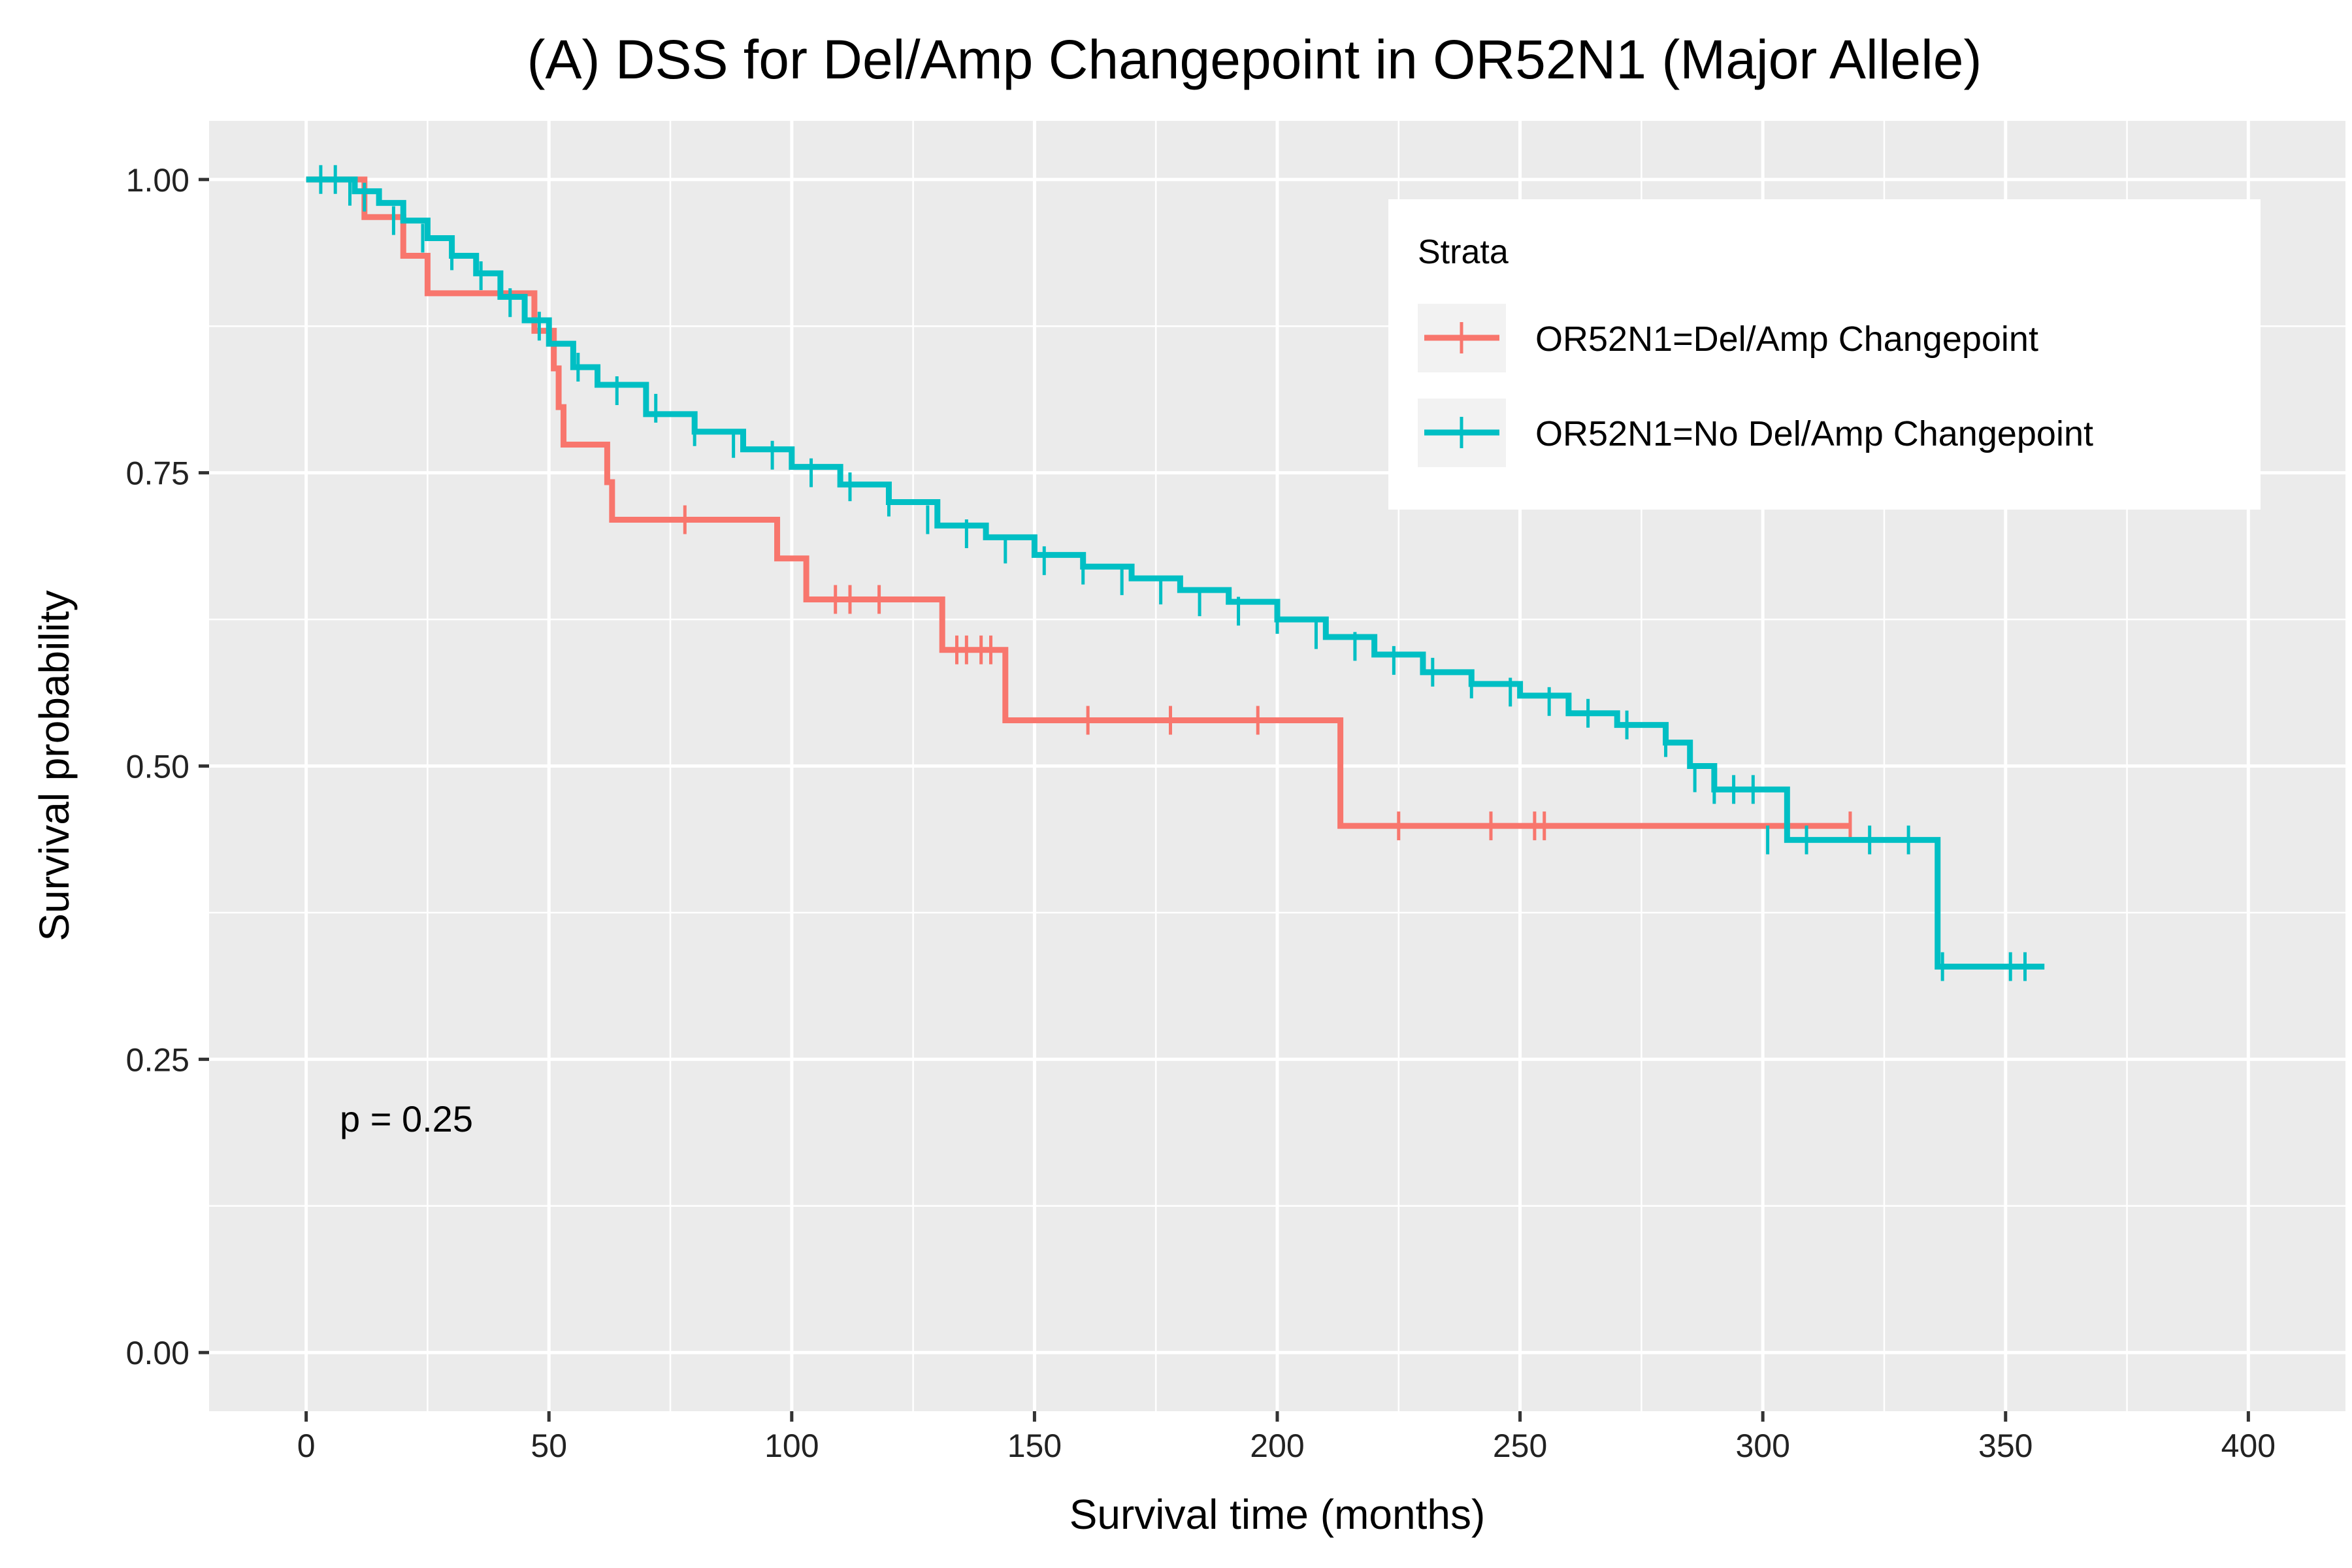 The image size is (2352, 1568). What do you see at coordinates (1034, 1446) in the screenshot?
I see `x-tick-label: 150` at bounding box center [1034, 1446].